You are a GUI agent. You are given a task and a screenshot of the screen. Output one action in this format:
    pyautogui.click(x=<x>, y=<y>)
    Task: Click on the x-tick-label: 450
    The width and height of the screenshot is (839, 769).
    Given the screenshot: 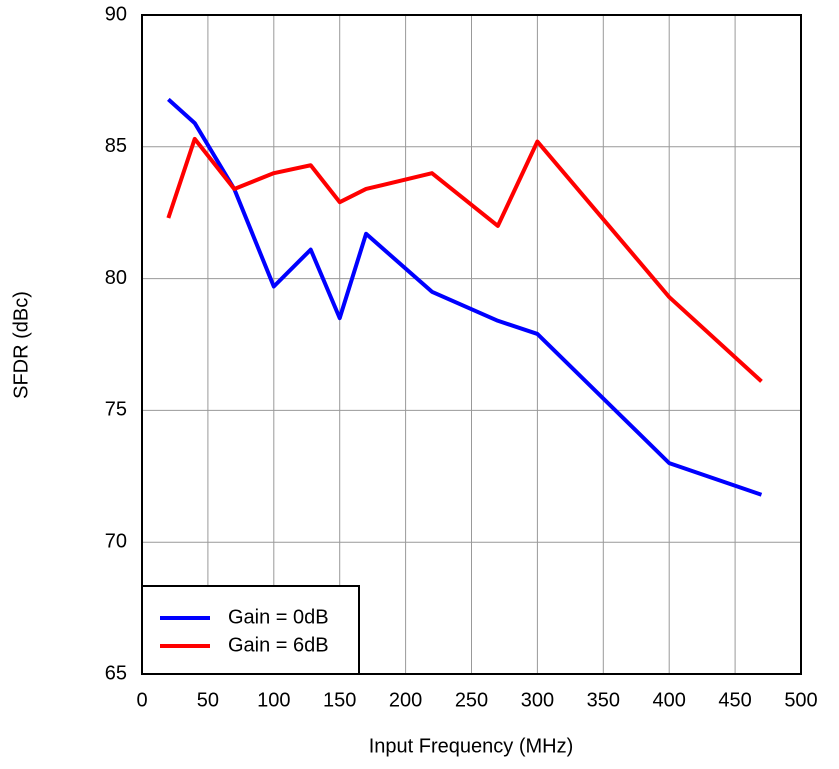 What is the action you would take?
    pyautogui.click(x=734, y=700)
    